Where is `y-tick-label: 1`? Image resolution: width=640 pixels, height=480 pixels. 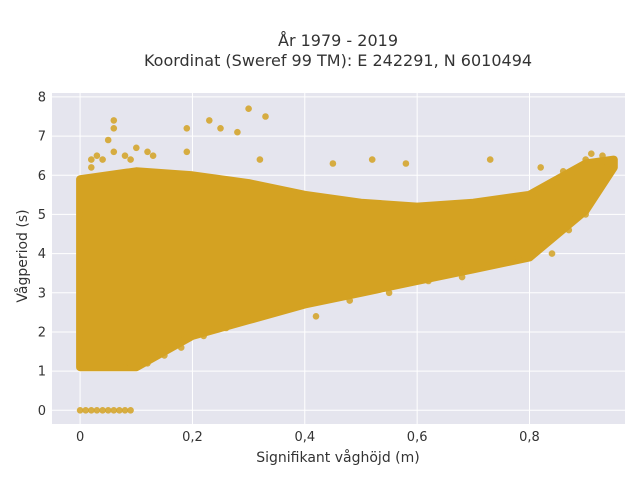
y-tick-label: 1 is located at coordinates (42, 372).